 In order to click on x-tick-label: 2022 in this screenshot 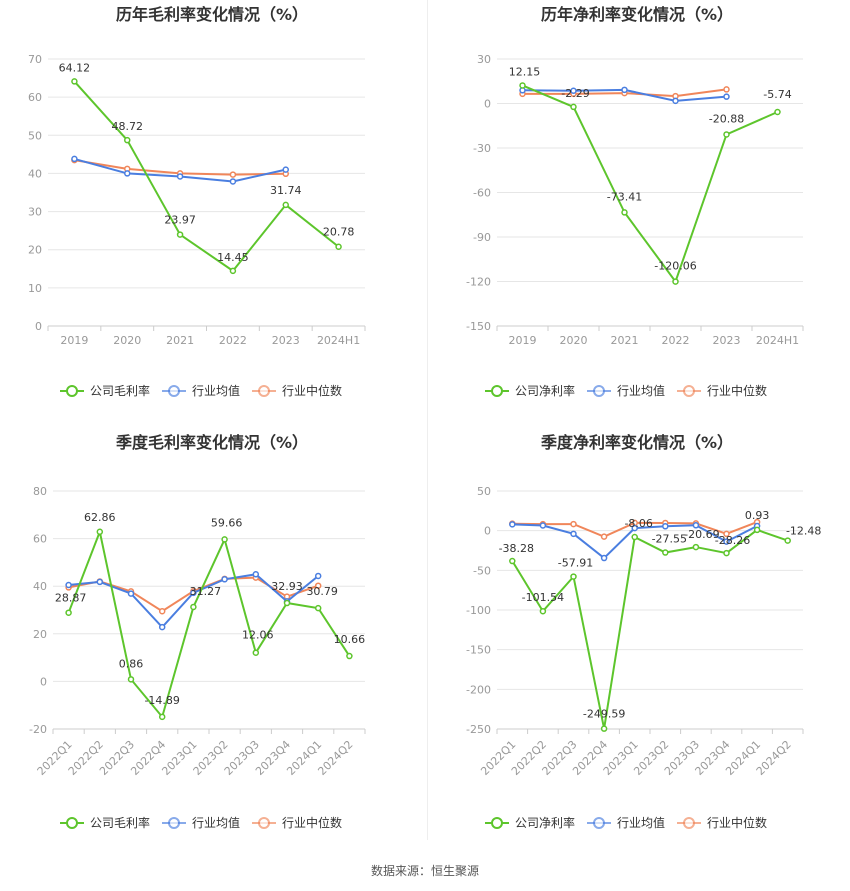, I will do `click(676, 340)`.